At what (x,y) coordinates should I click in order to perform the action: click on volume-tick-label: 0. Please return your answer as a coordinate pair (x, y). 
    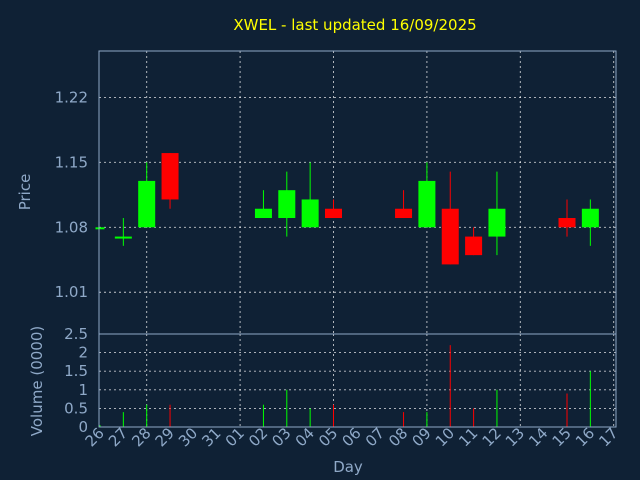
    Looking at the image, I should click on (83, 427).